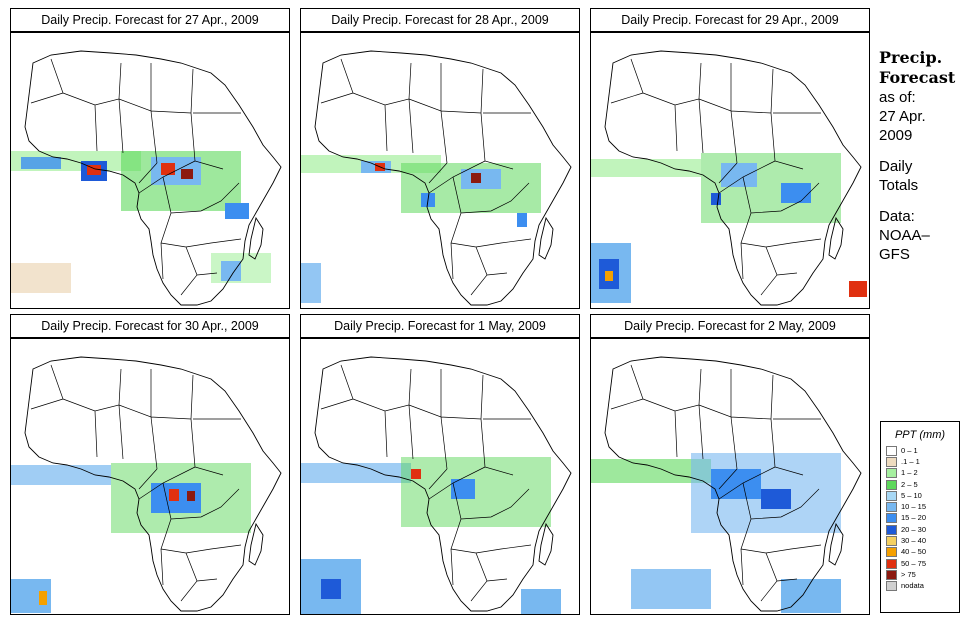  I want to click on rain-band-central-africa, so click(185, 185).